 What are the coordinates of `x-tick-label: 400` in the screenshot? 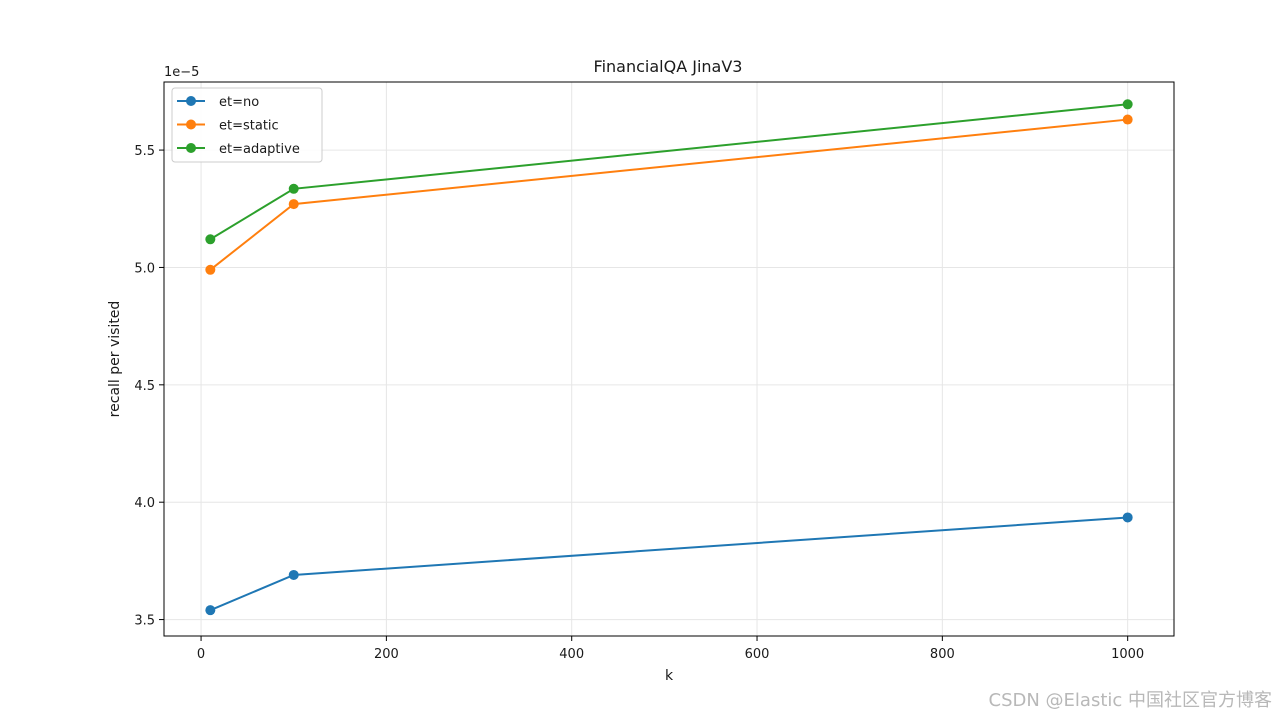 It's located at (571, 654).